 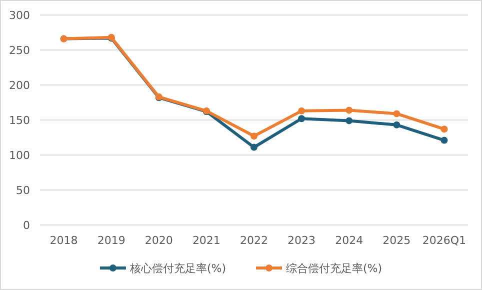 What do you see at coordinates (158, 240) in the screenshot?
I see `x-tick-label: 2020` at bounding box center [158, 240].